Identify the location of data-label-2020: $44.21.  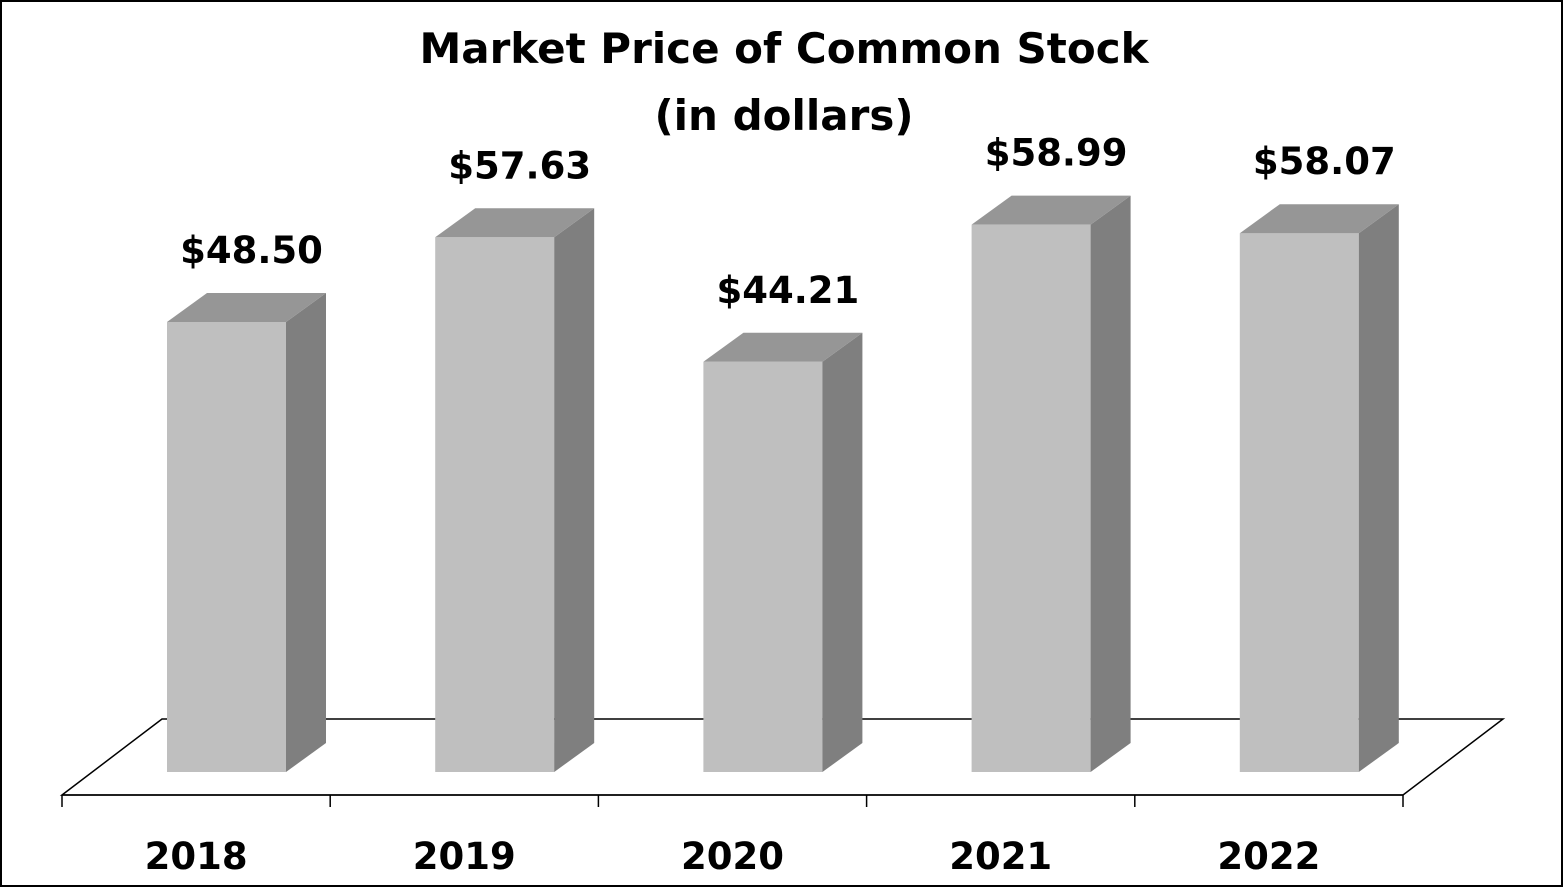
(788, 290).